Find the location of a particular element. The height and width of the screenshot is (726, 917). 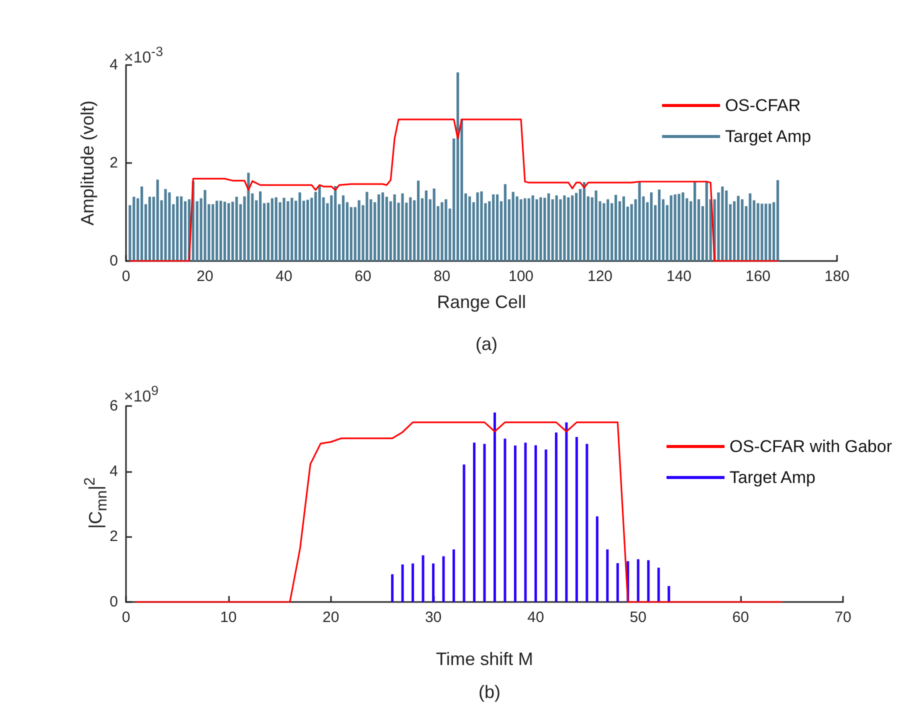

text: ×10$^{9}$ is located at coordinates (141, 394).